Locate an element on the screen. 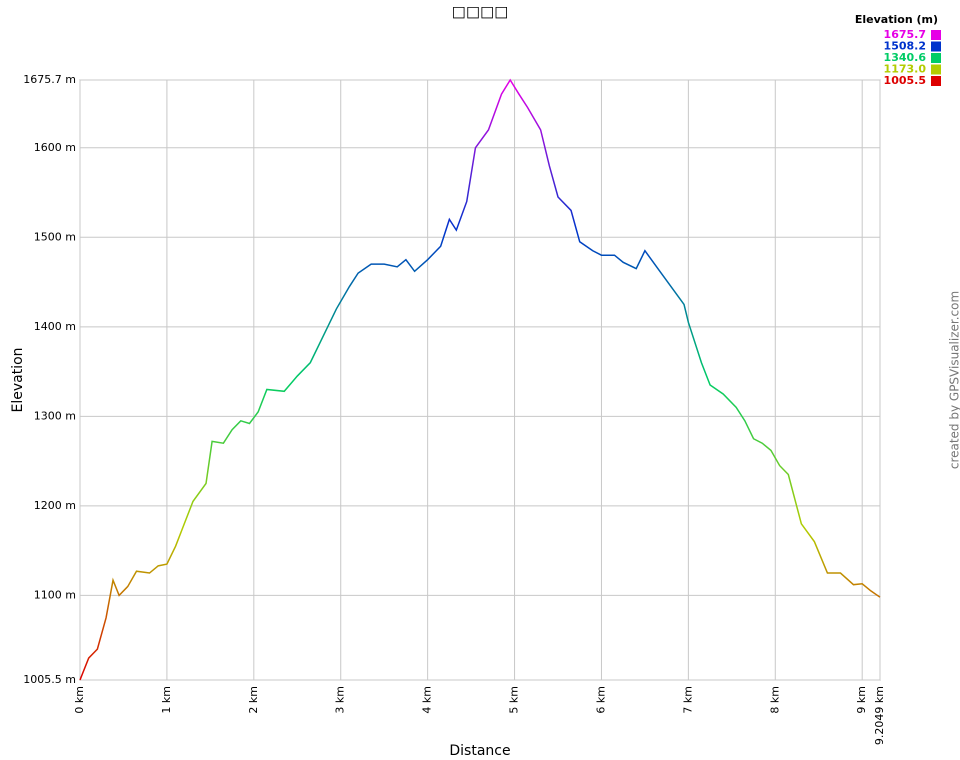  y-tick-label: 1300 m is located at coordinates (55, 415).